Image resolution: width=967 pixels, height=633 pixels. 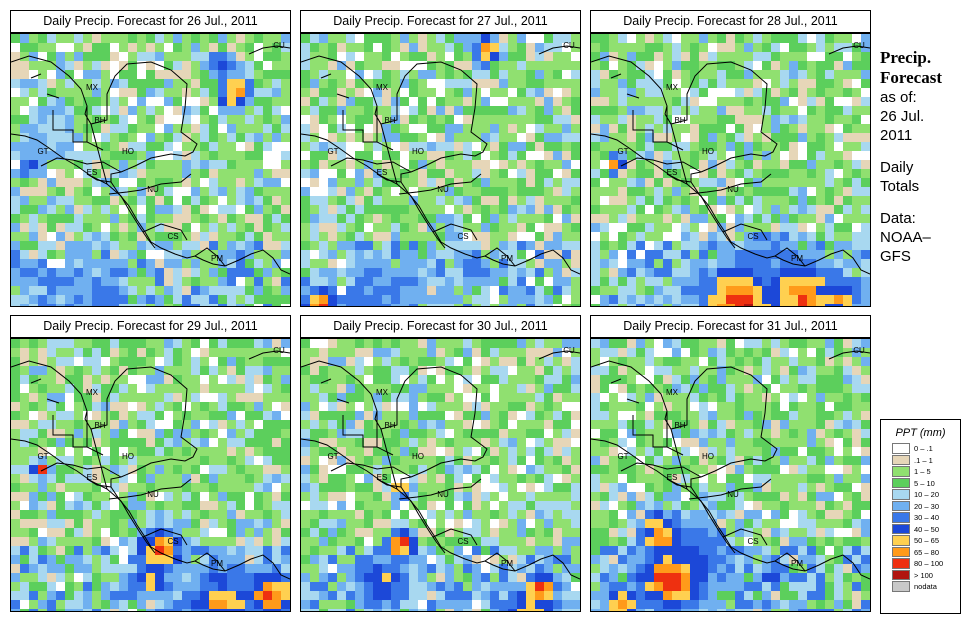 What do you see at coordinates (927, 494) in the screenshot?
I see `legend-label: 10 – 20` at bounding box center [927, 494].